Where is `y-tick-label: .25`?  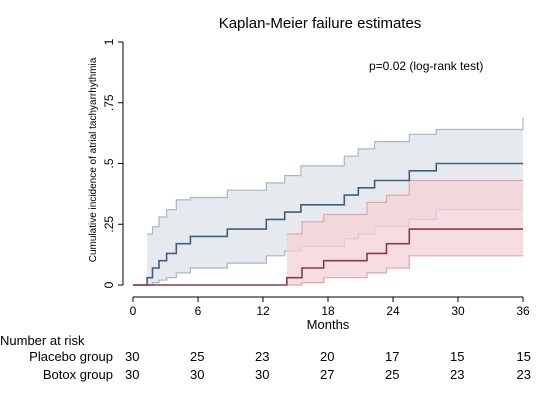 y-tick-label: .25 is located at coordinates (109, 224).